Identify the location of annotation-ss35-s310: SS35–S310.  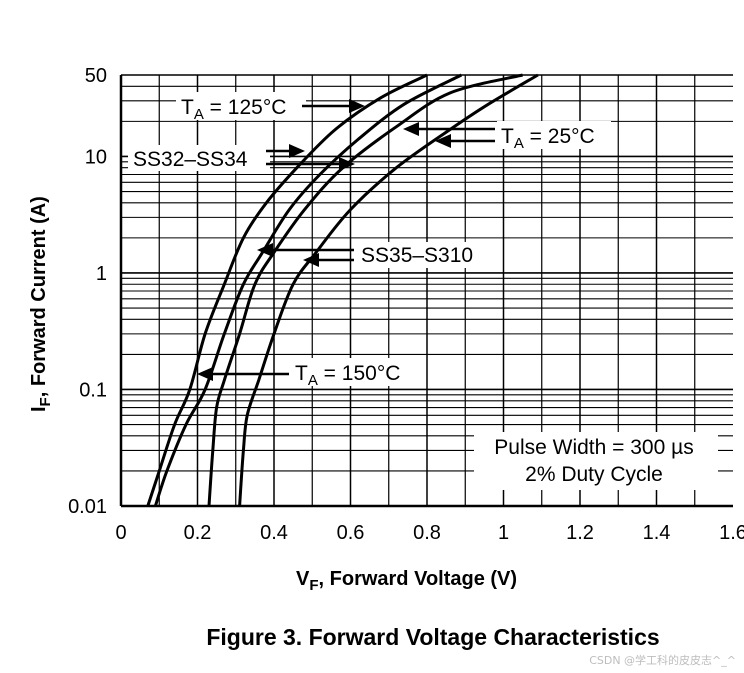
(425, 255).